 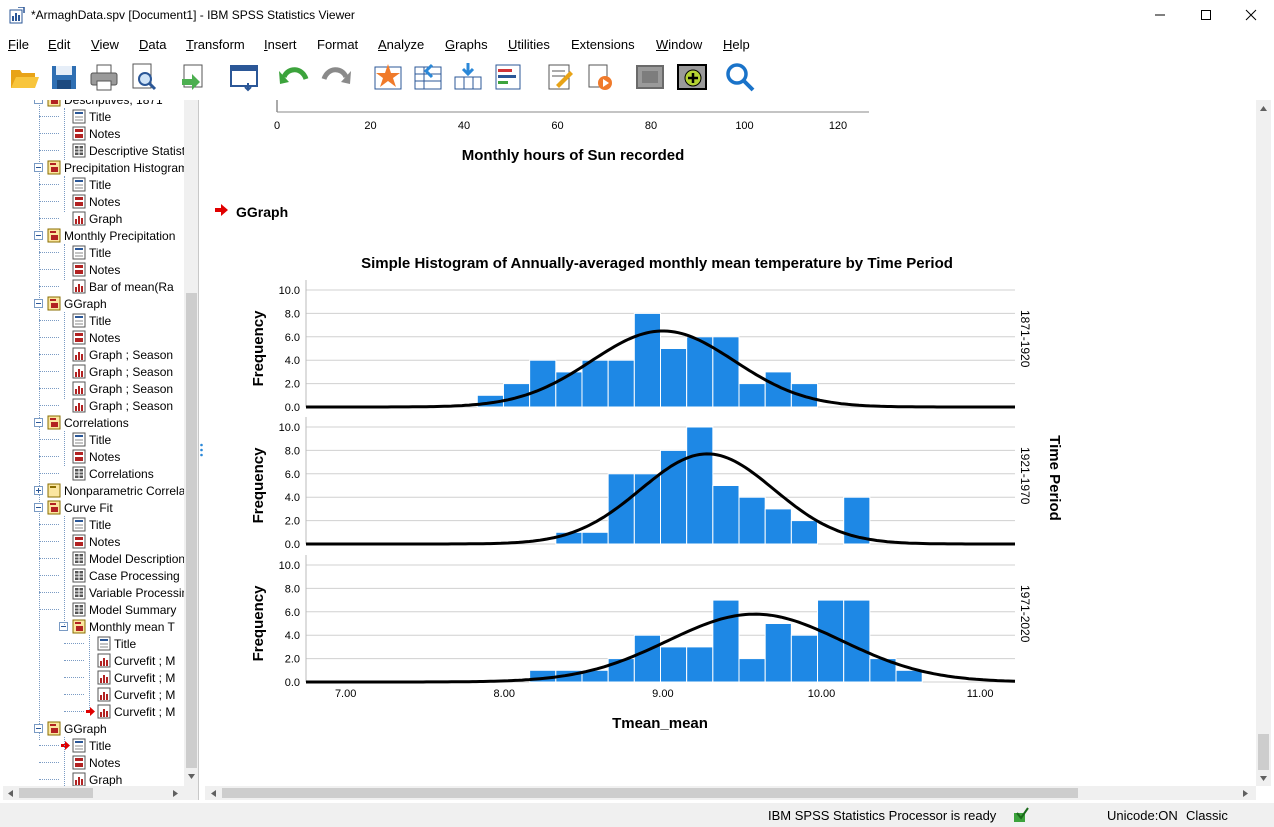 I want to click on show-output-button, so click(x=600, y=77).